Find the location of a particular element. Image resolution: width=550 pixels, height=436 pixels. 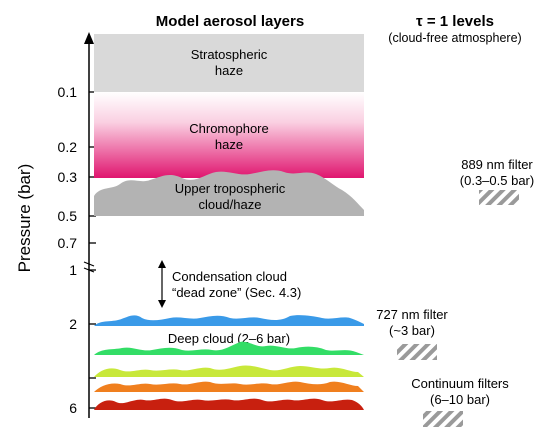

chromophore-haze-layer is located at coordinates (229, 135).